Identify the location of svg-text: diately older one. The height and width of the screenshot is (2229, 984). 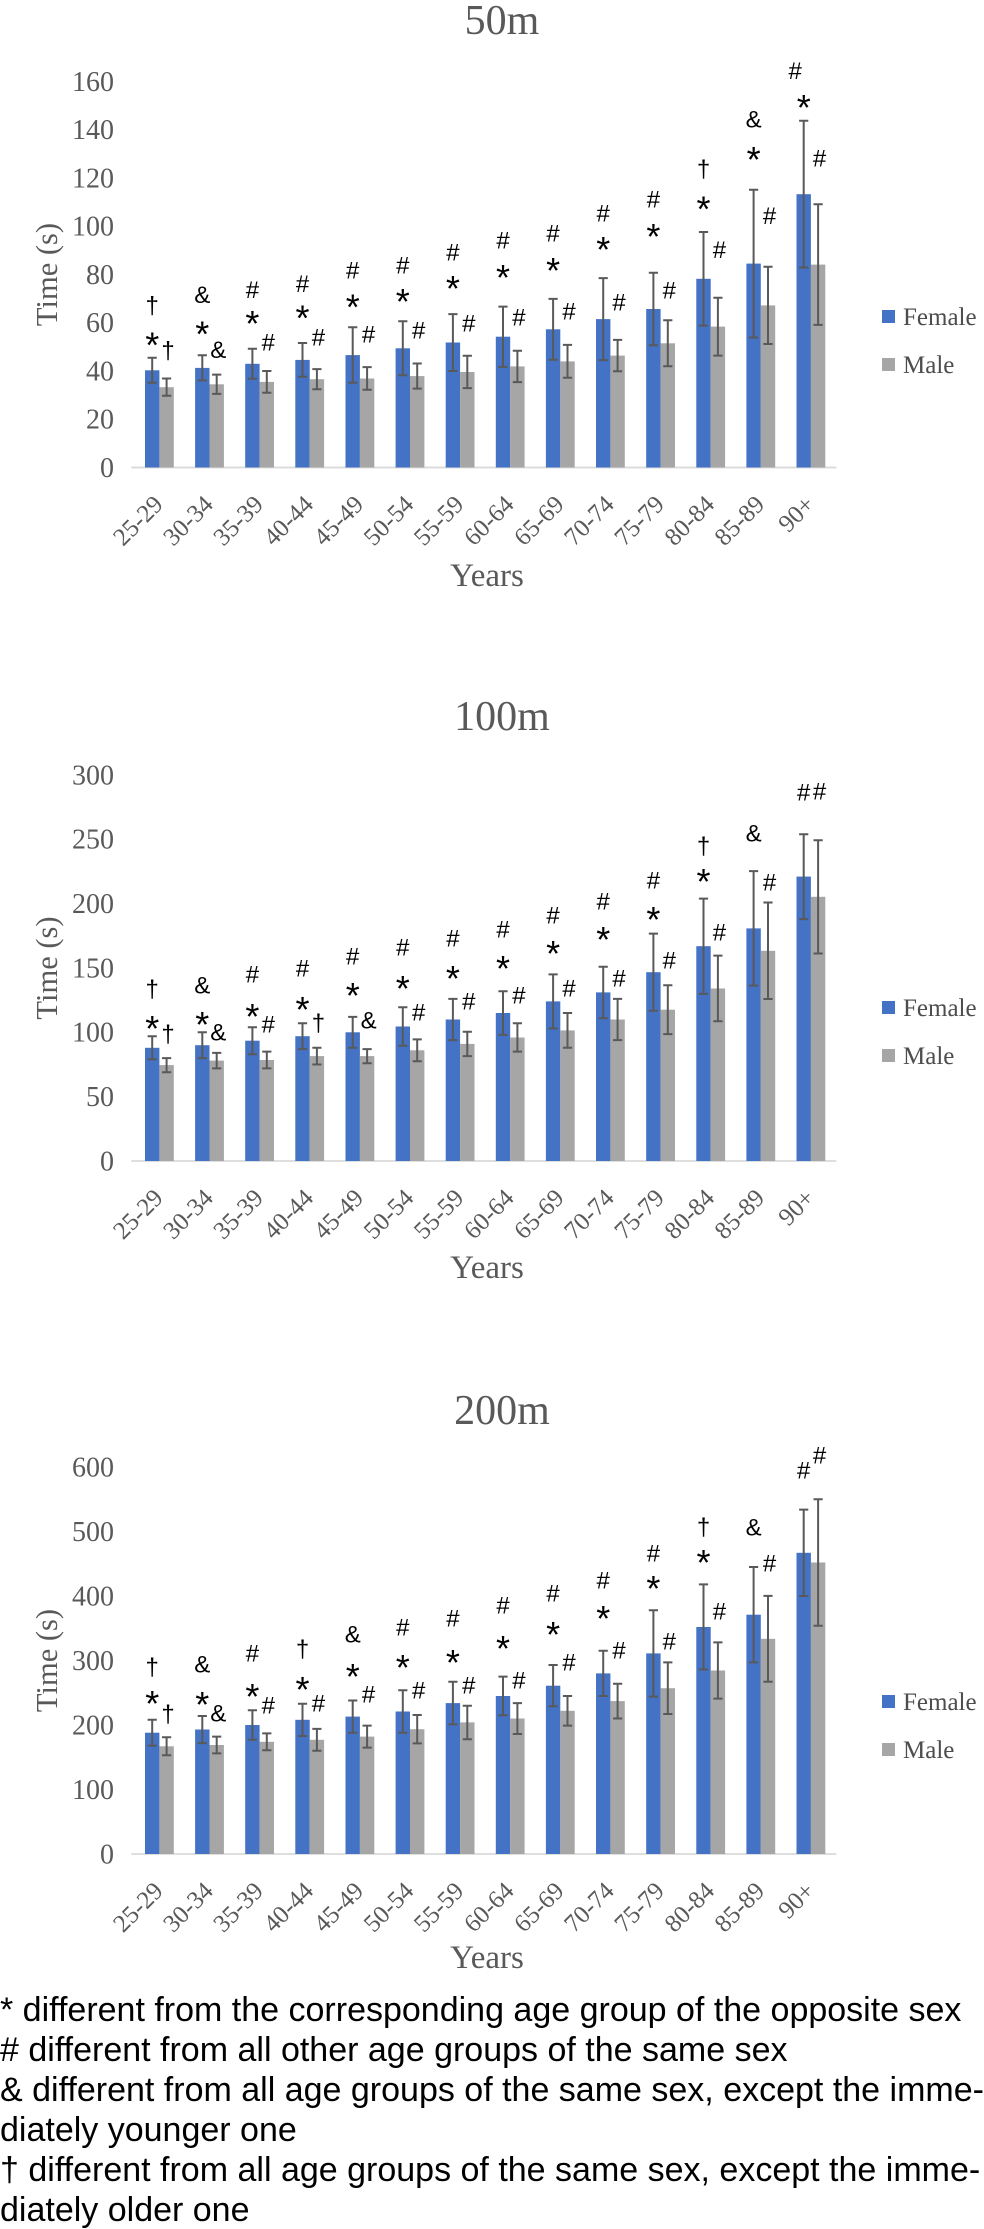
(125, 2210).